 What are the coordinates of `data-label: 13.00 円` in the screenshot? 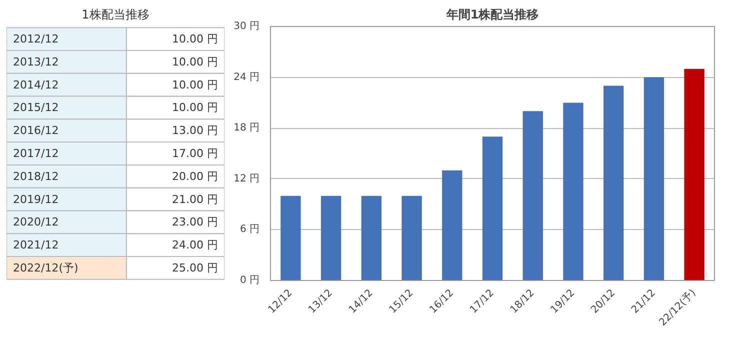 It's located at (195, 131).